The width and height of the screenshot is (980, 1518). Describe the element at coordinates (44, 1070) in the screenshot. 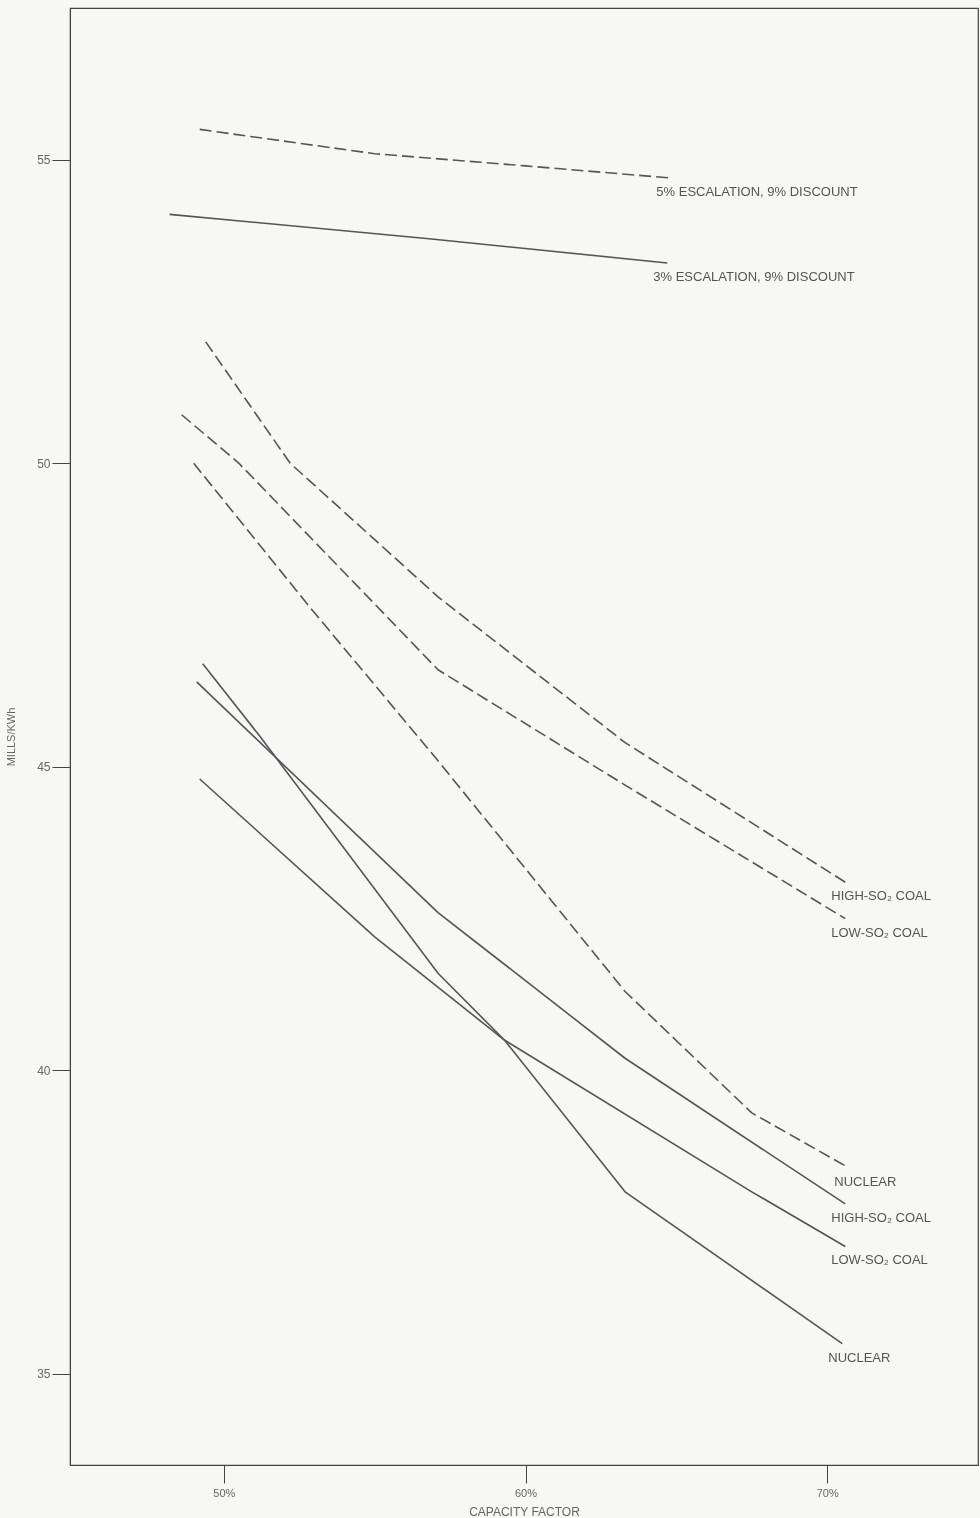

I see `y-tick-label: 40` at that location.